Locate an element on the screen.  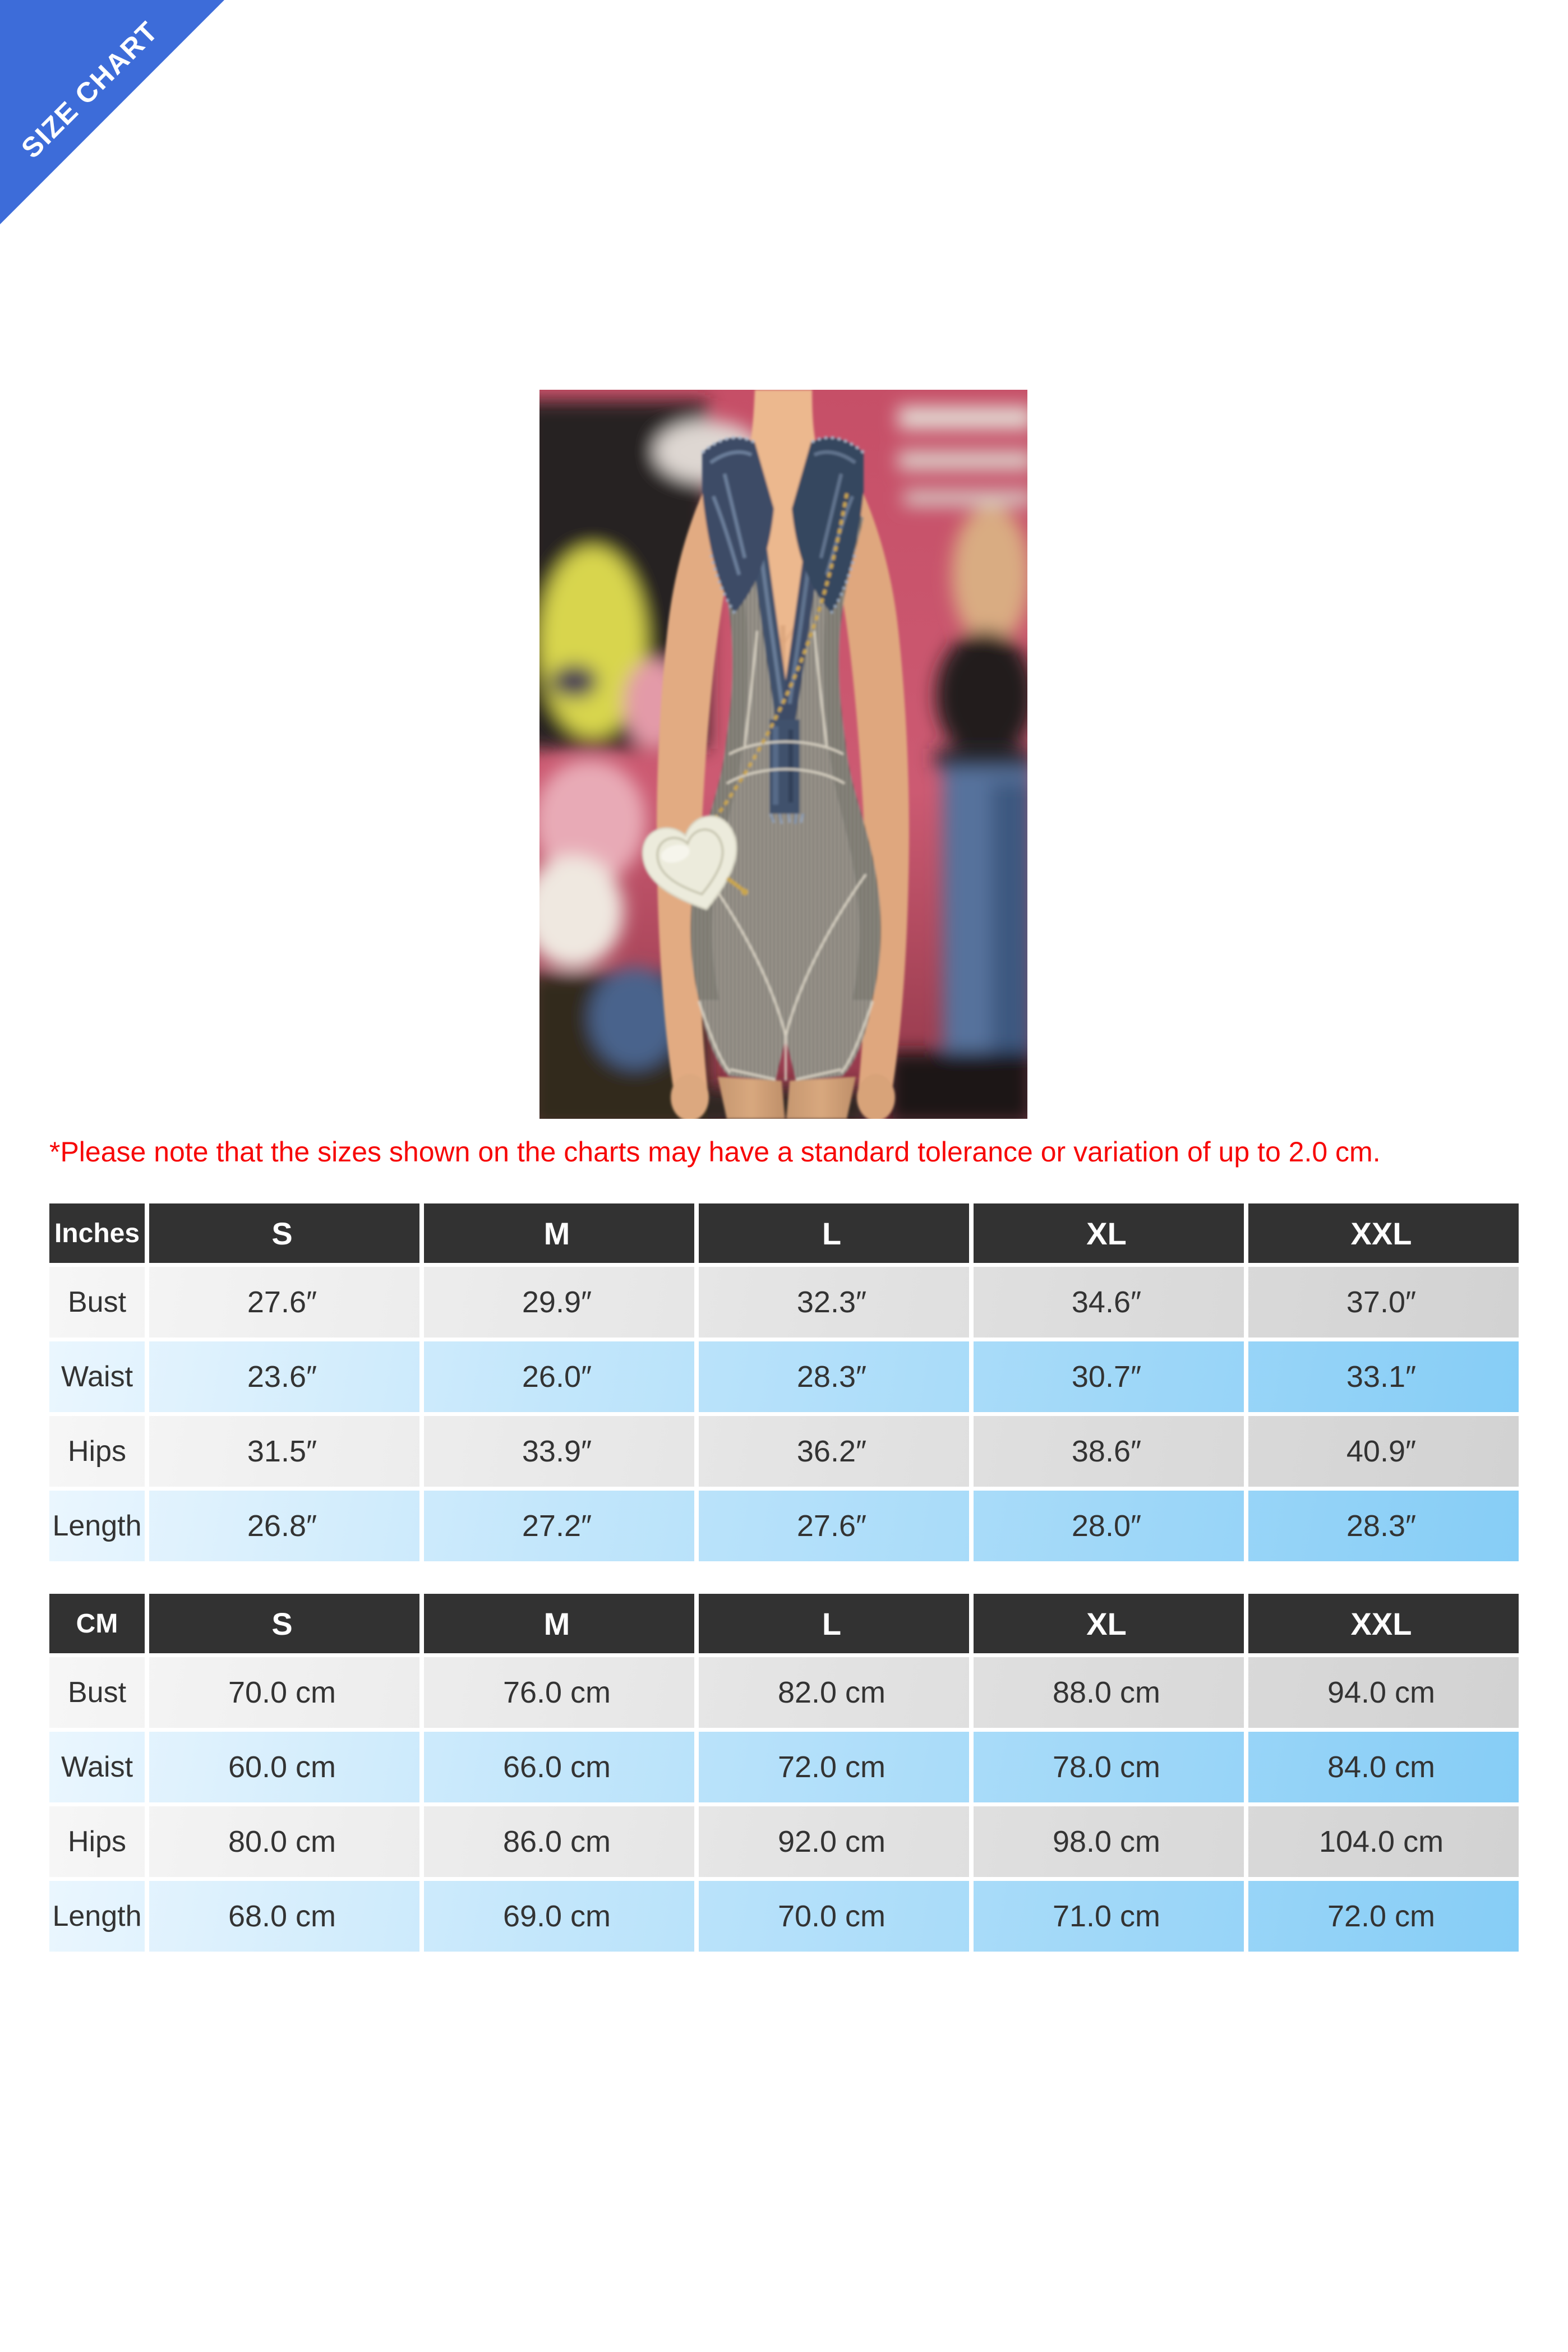
measurement-cell: 98.0 cm is located at coordinates (1106, 1841).